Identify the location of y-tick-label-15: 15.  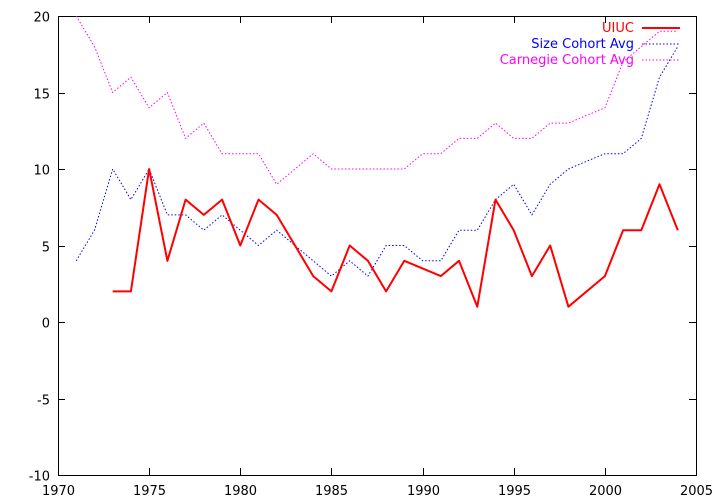
(41, 95).